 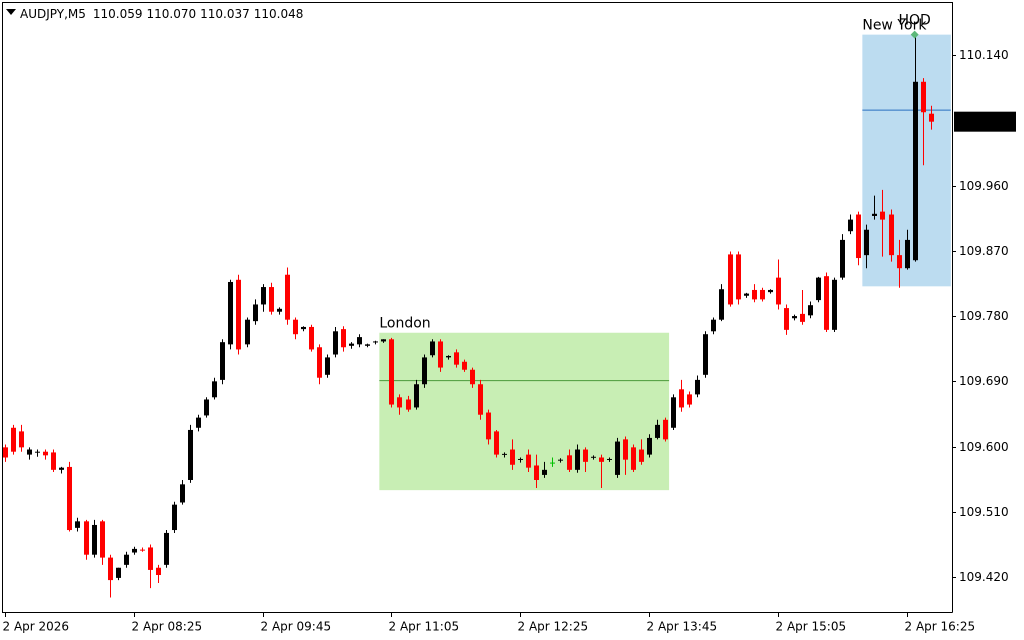 I want to click on header-open: 110.059, so click(x=118, y=14).